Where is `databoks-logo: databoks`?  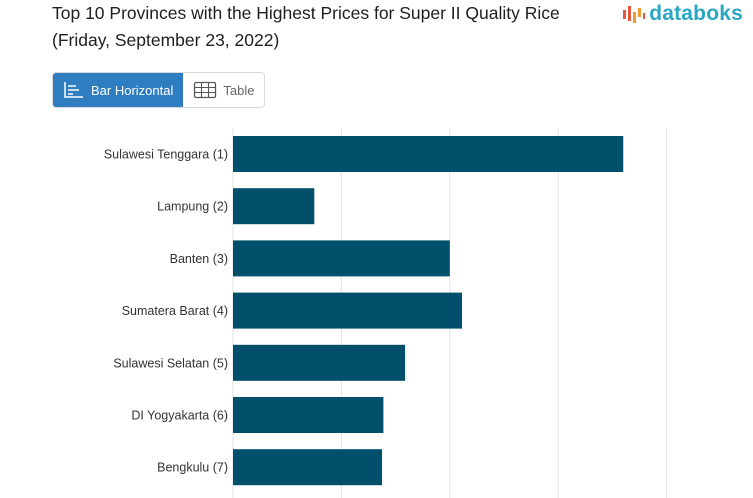
databoks-logo: databoks is located at coordinates (682, 14).